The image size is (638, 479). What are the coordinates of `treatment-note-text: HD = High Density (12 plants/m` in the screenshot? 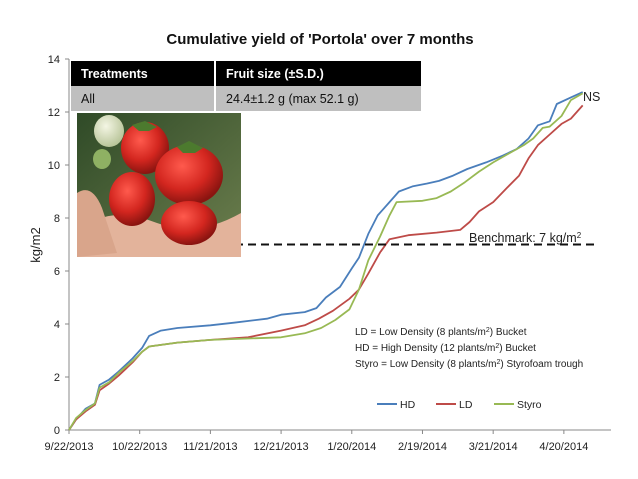 It's located at (425, 348).